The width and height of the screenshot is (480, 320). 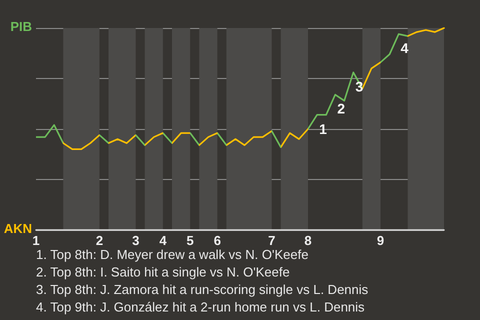 What do you see at coordinates (163, 272) in the screenshot?
I see `text: 2. Top 8th: I. Saito hit a single vs N. O'Keefe` at bounding box center [163, 272].